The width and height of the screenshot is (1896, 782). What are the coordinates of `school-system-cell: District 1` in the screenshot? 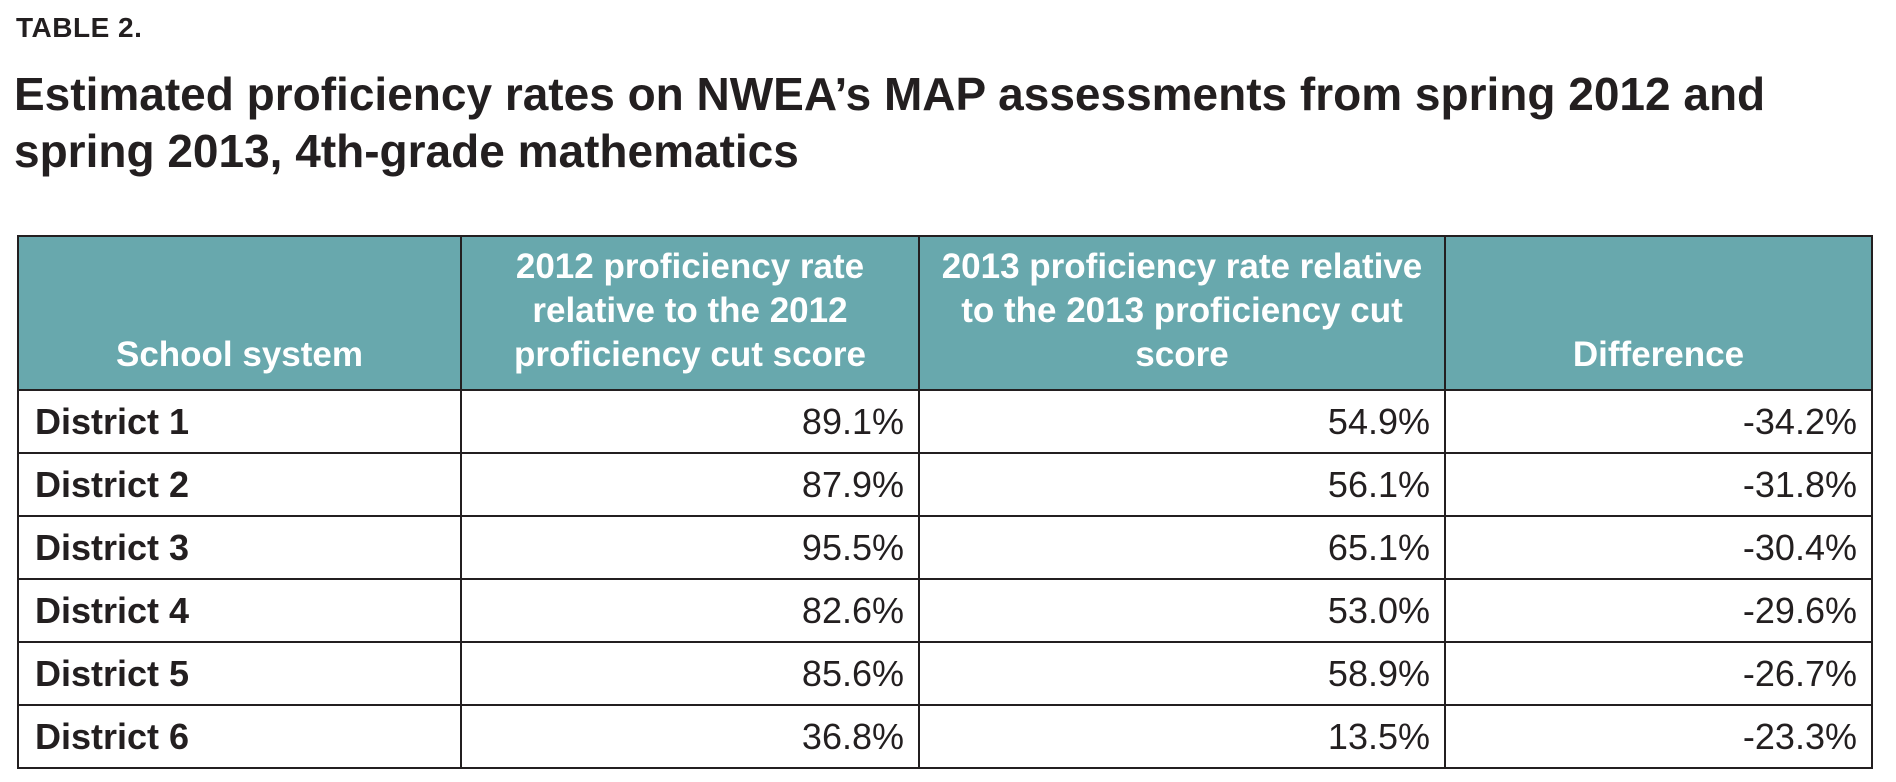 It's located at (239, 421).